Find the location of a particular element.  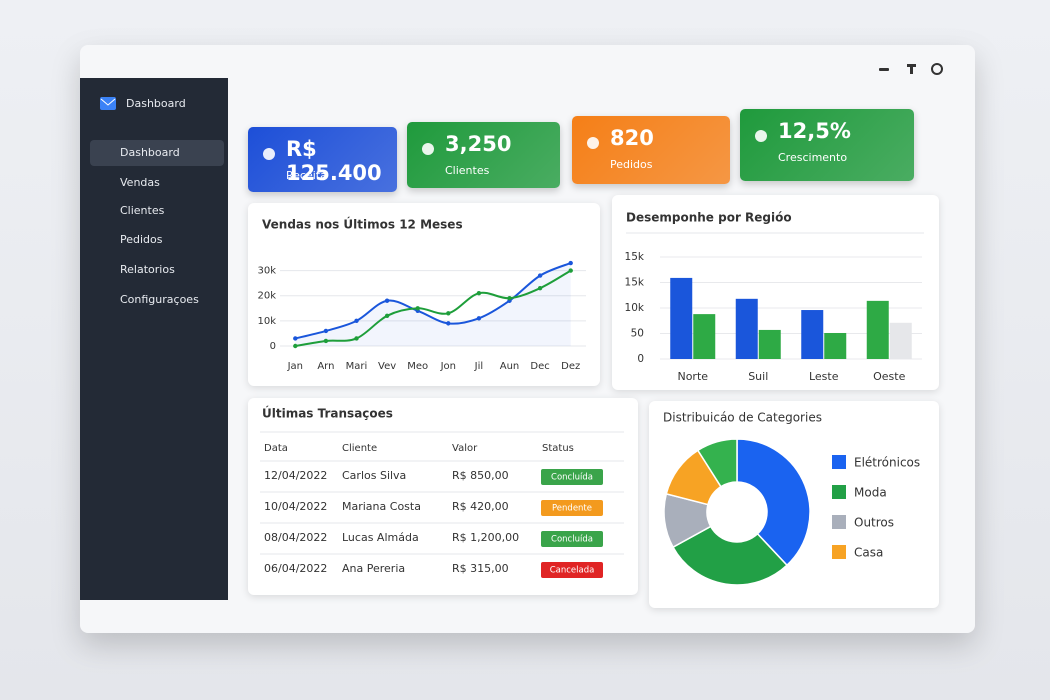

column-header: Valor is located at coordinates (465, 448).